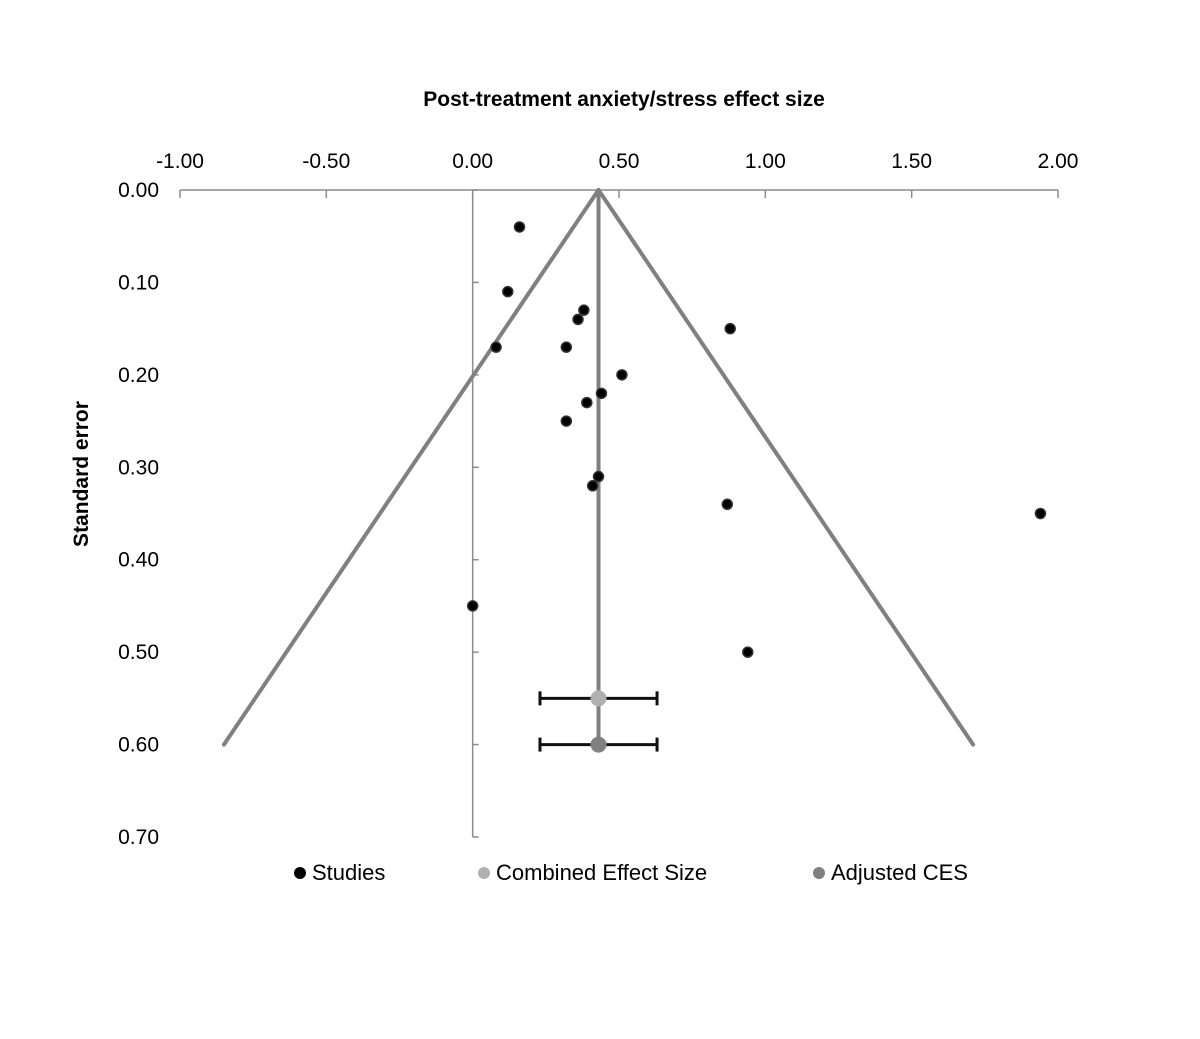  I want to click on y-tick-label: 0.00, so click(138, 190).